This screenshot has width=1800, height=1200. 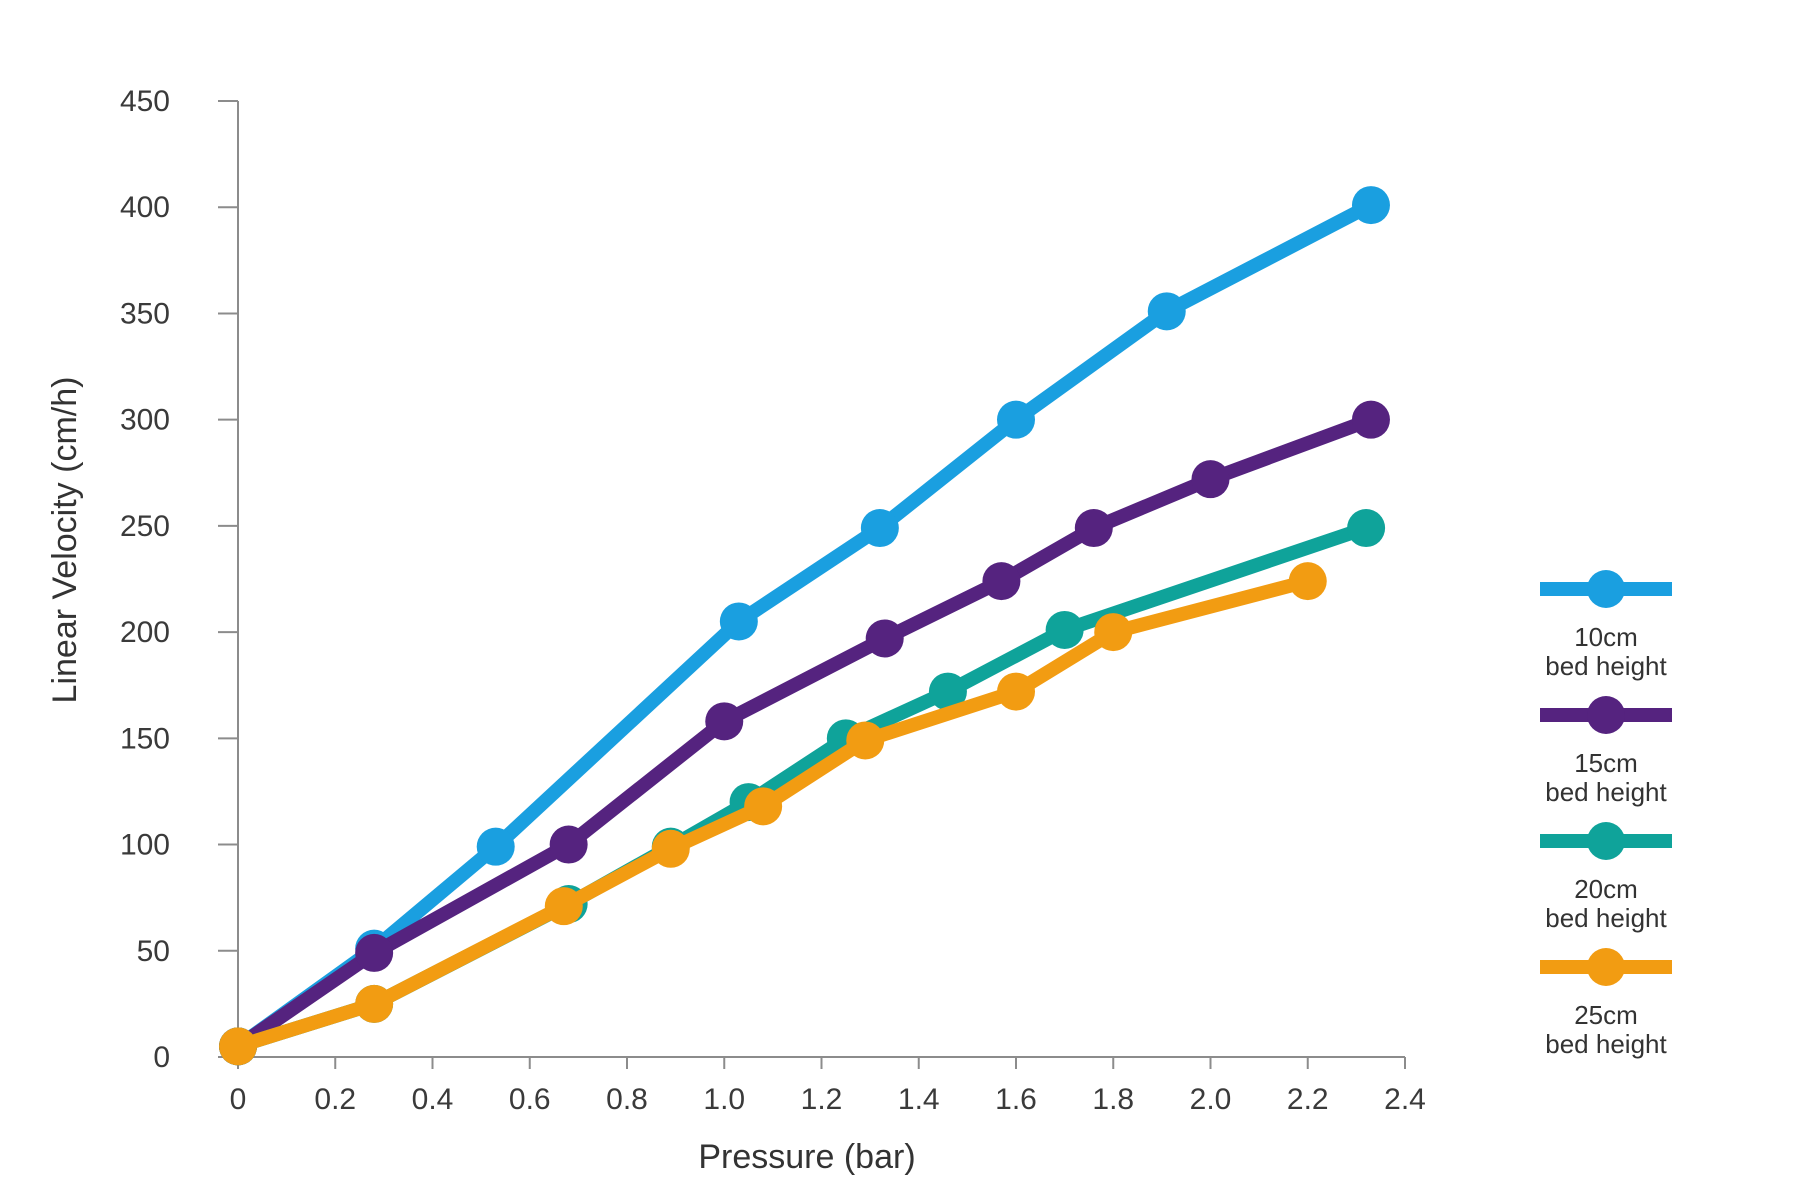 What do you see at coordinates (1113, 1099) in the screenshot?
I see `x-tick-label: 1.8` at bounding box center [1113, 1099].